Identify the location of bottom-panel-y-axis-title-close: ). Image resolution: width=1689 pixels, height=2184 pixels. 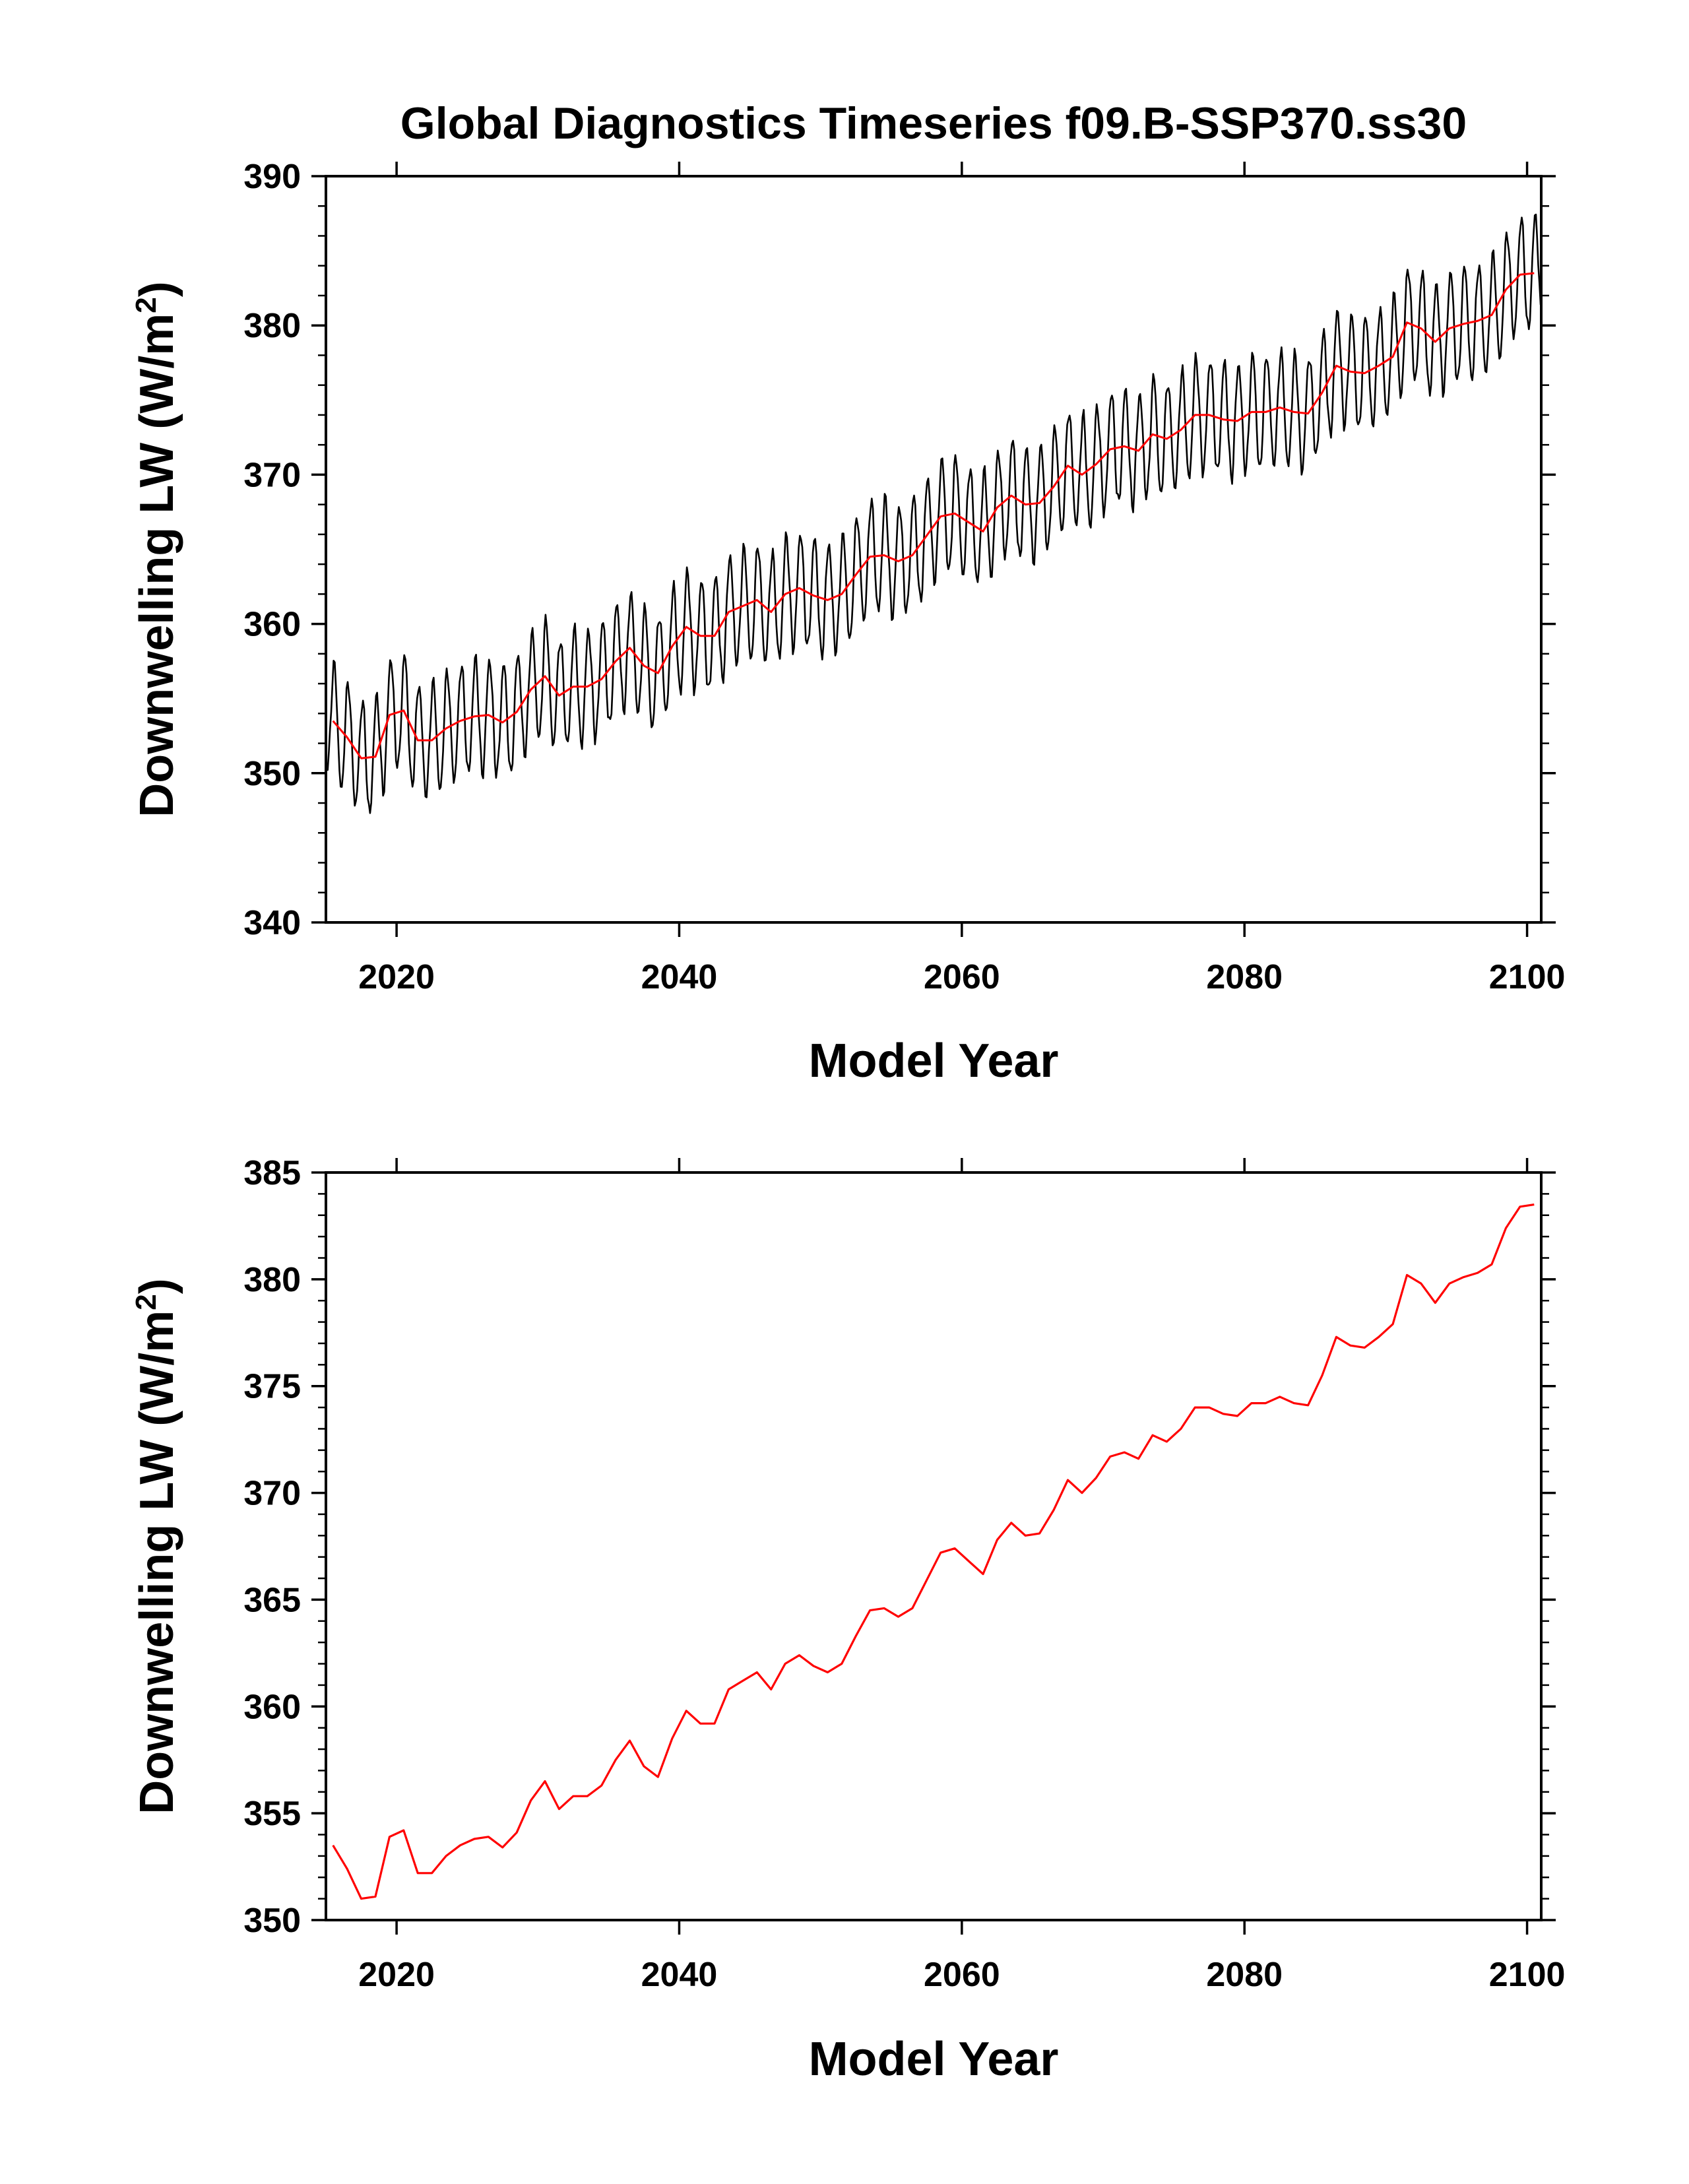
(157, 1286).